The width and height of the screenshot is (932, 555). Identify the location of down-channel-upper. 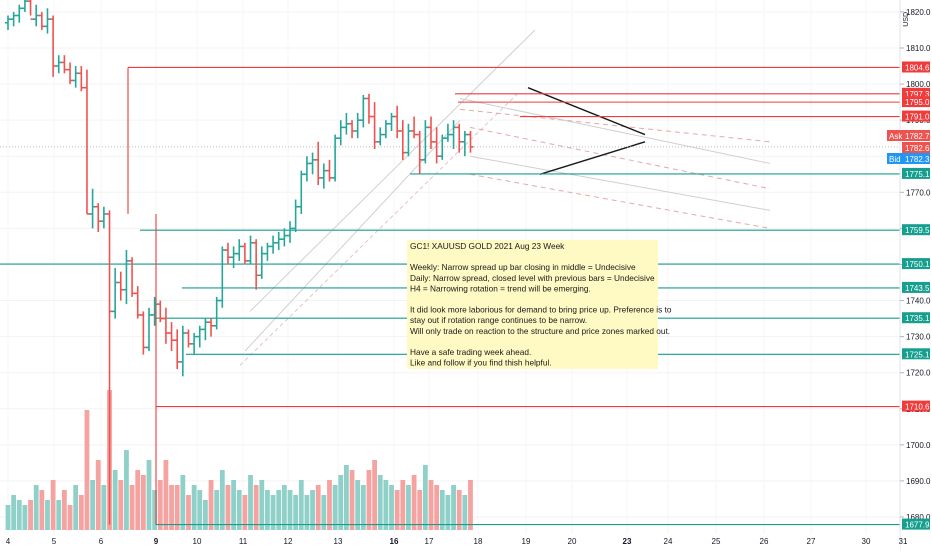
(615, 131).